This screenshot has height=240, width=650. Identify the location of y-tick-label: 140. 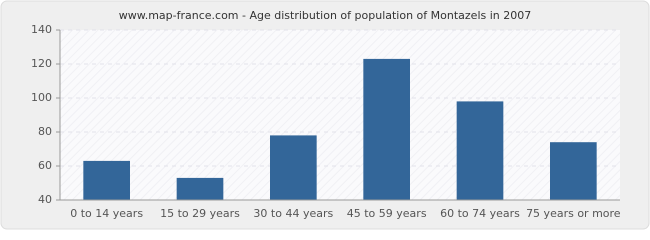
(41, 29).